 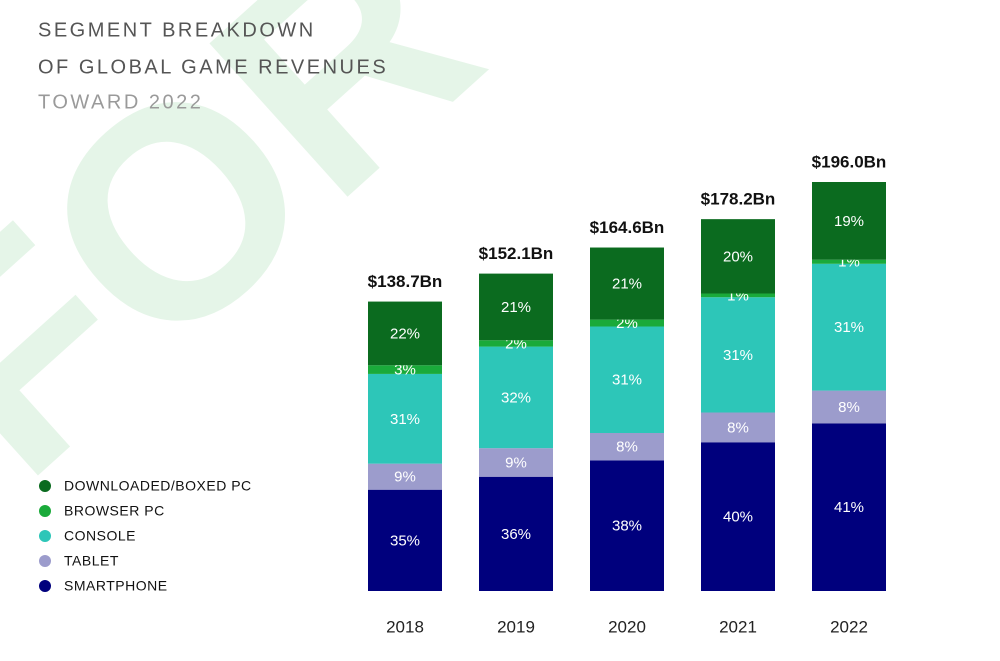 I want to click on legend-label: BROWSER PC, so click(x=114, y=511).